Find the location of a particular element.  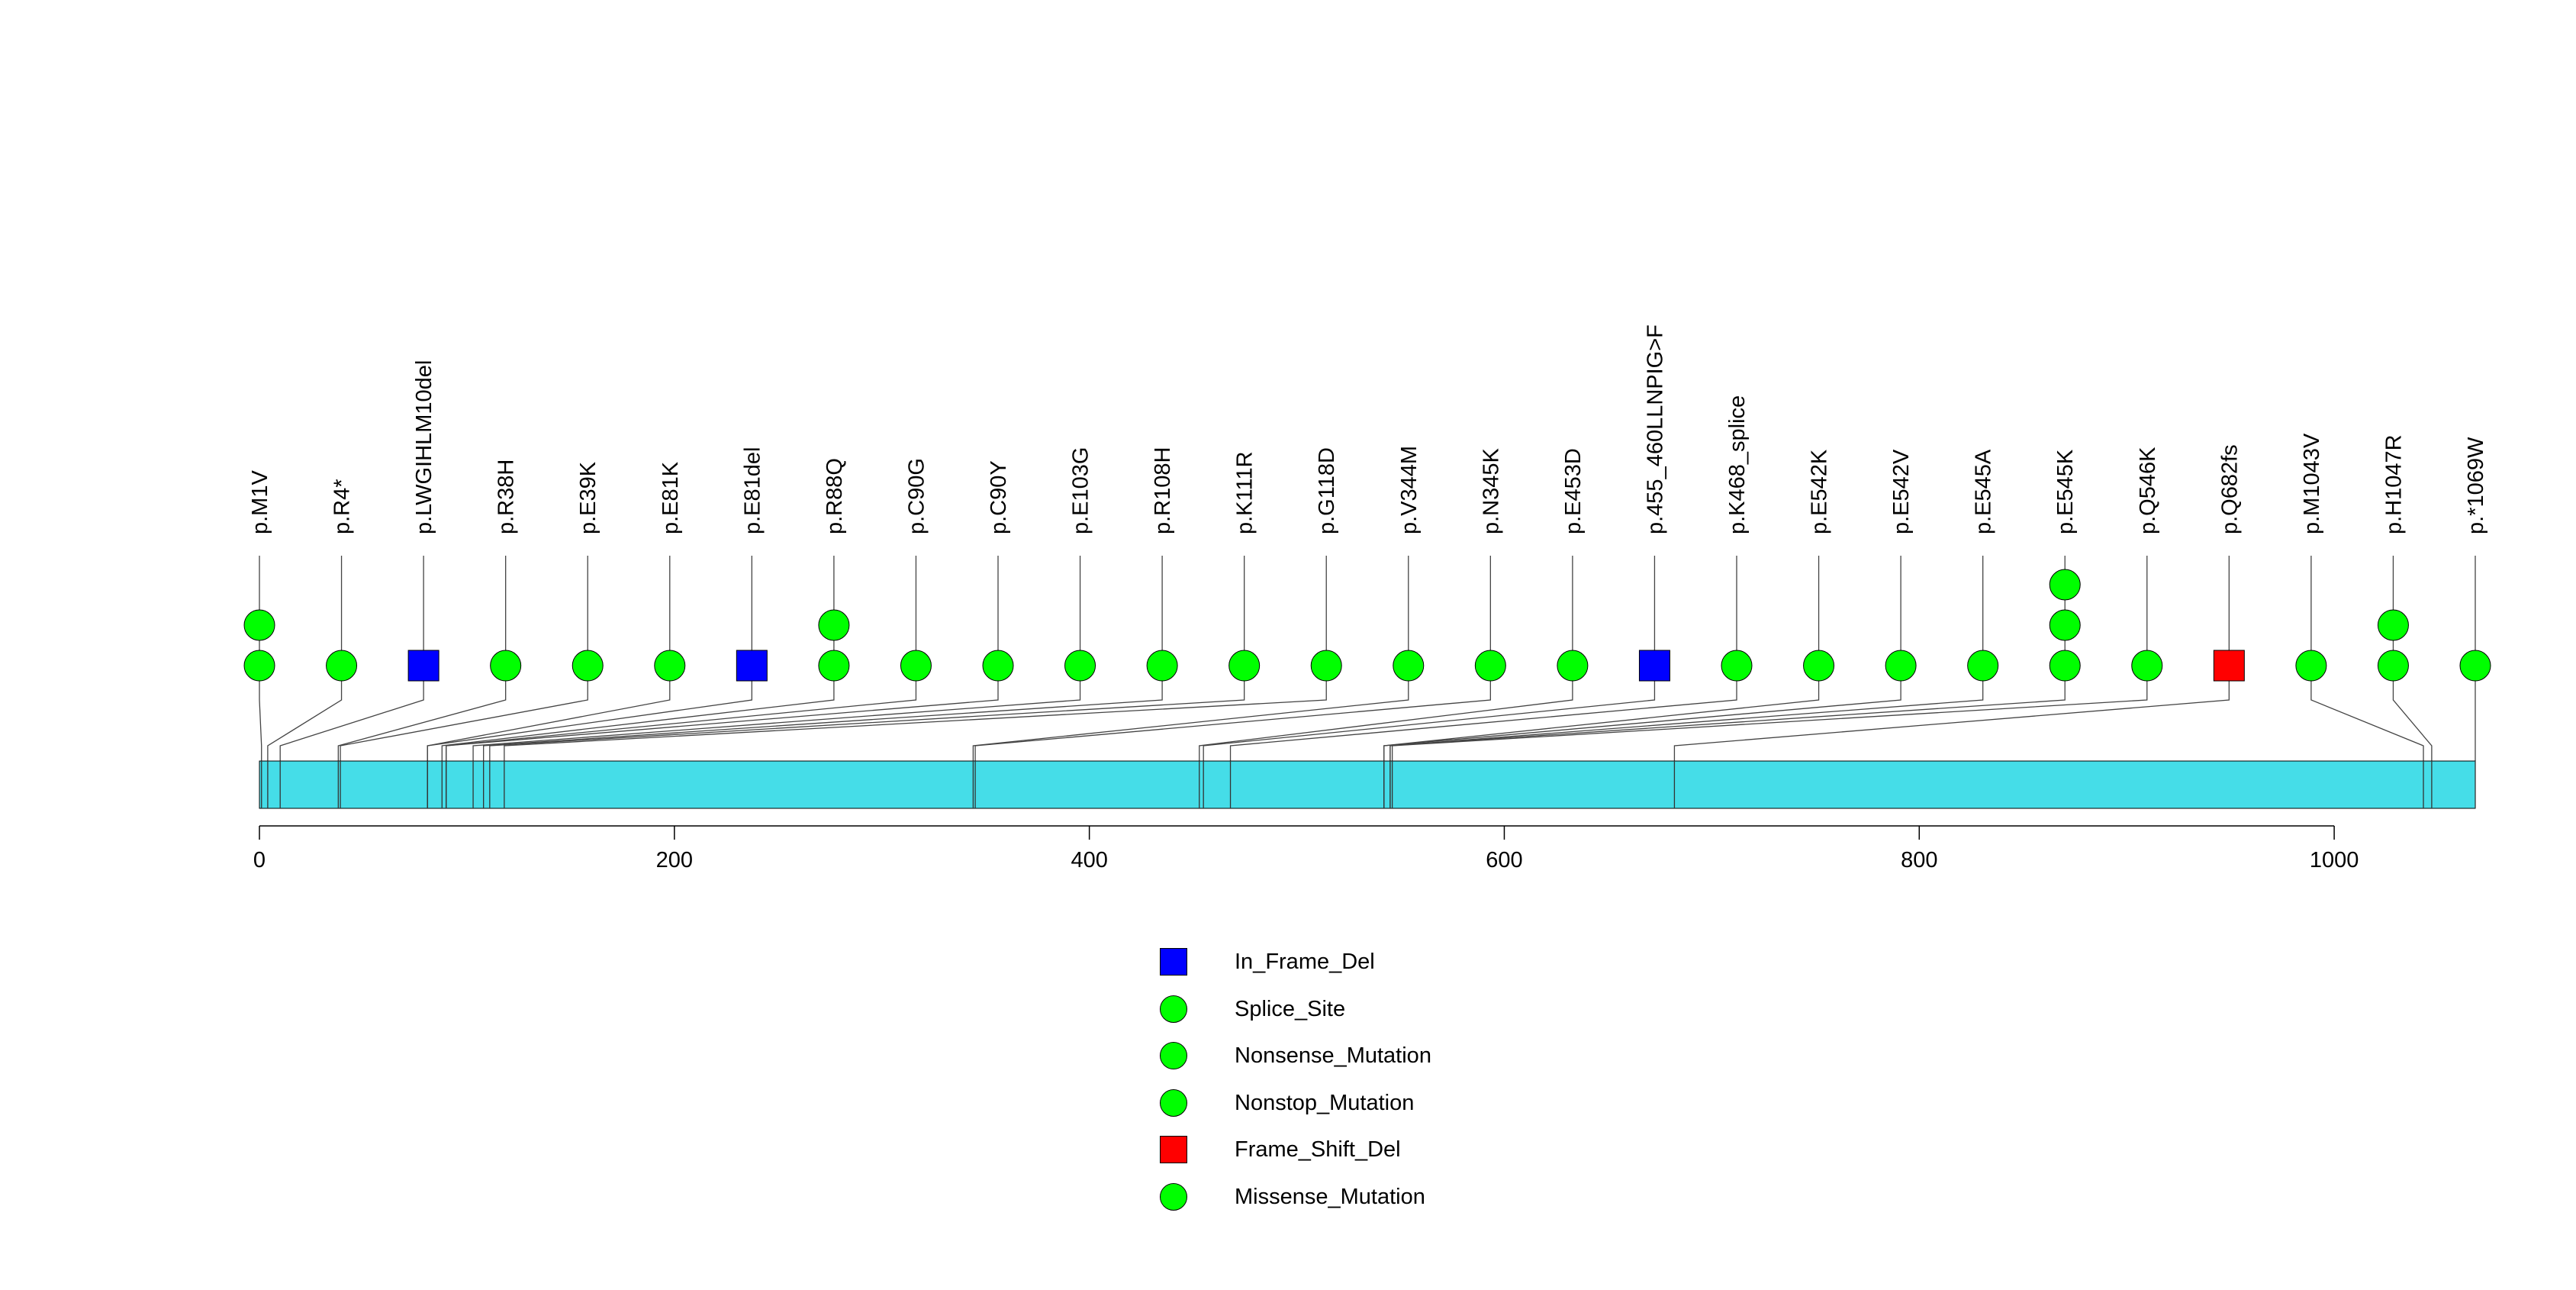

legend-label: Frame_Shift_Del is located at coordinates (1318, 1150).